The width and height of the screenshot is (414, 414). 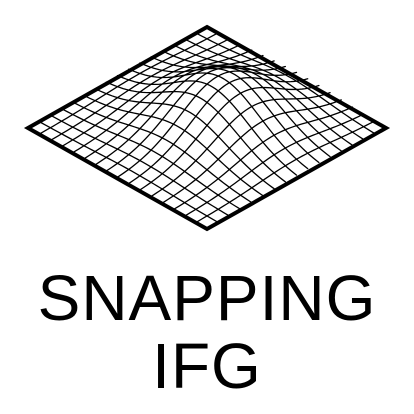 I want to click on logo-name-line-2: IFG, so click(x=207, y=366).